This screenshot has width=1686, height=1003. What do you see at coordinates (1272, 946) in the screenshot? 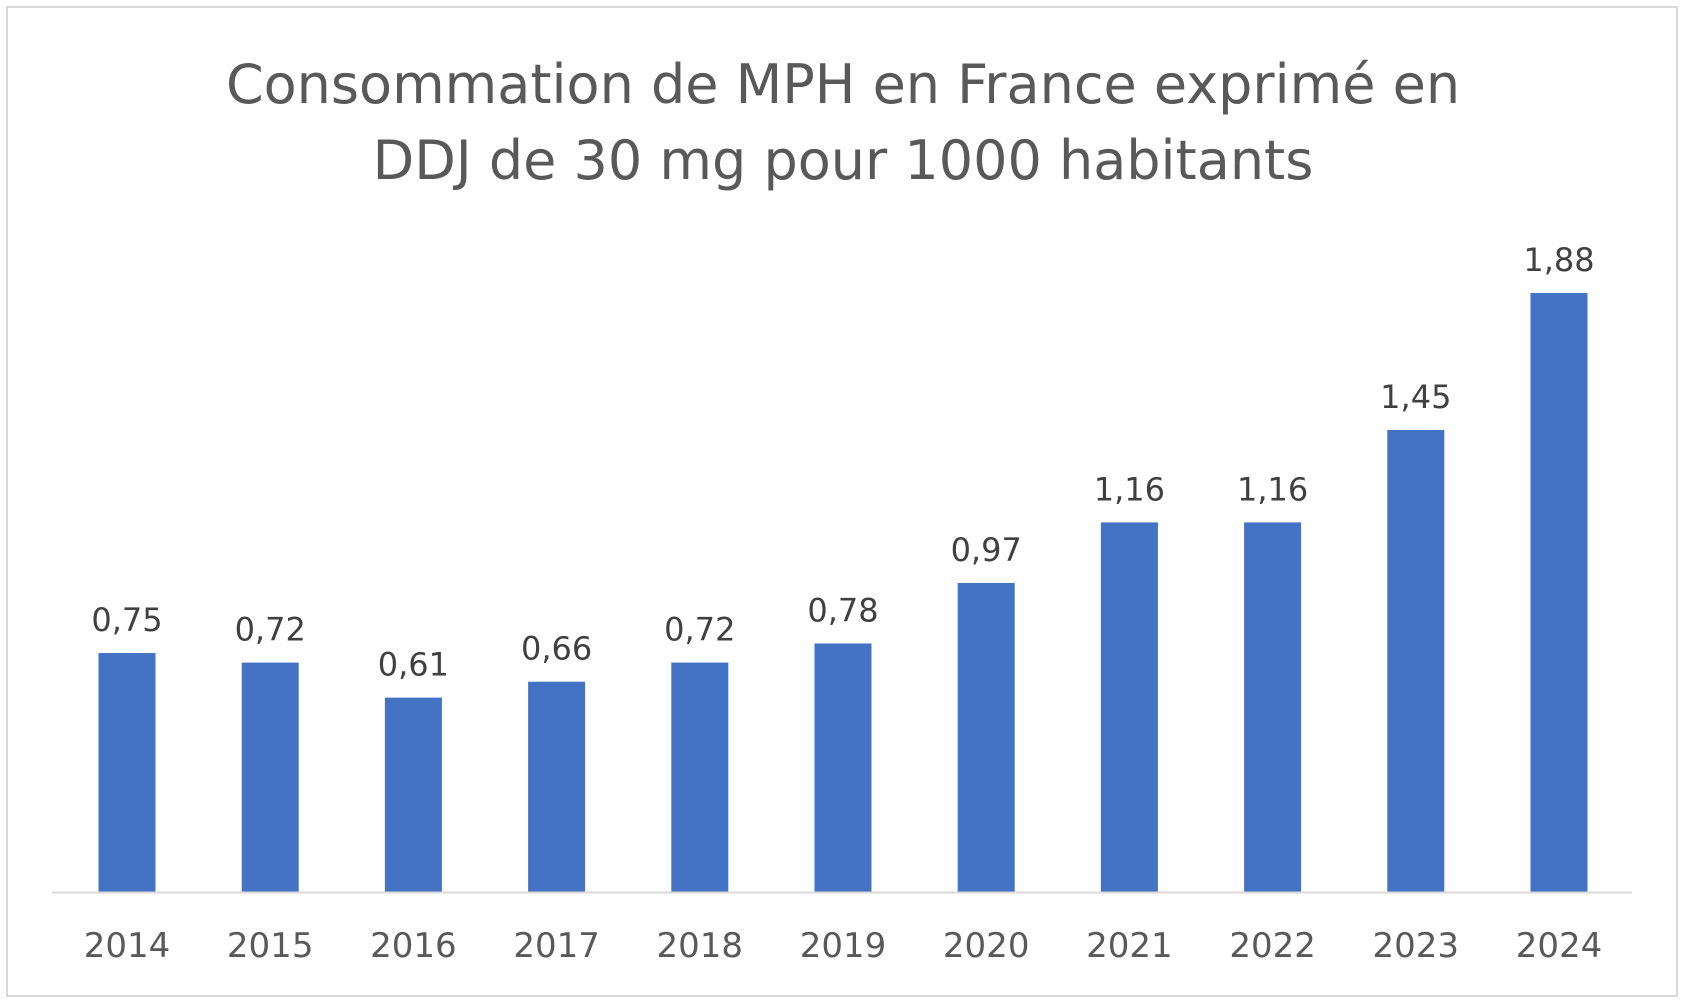
I see `x-tick-label-2022: 2022` at bounding box center [1272, 946].